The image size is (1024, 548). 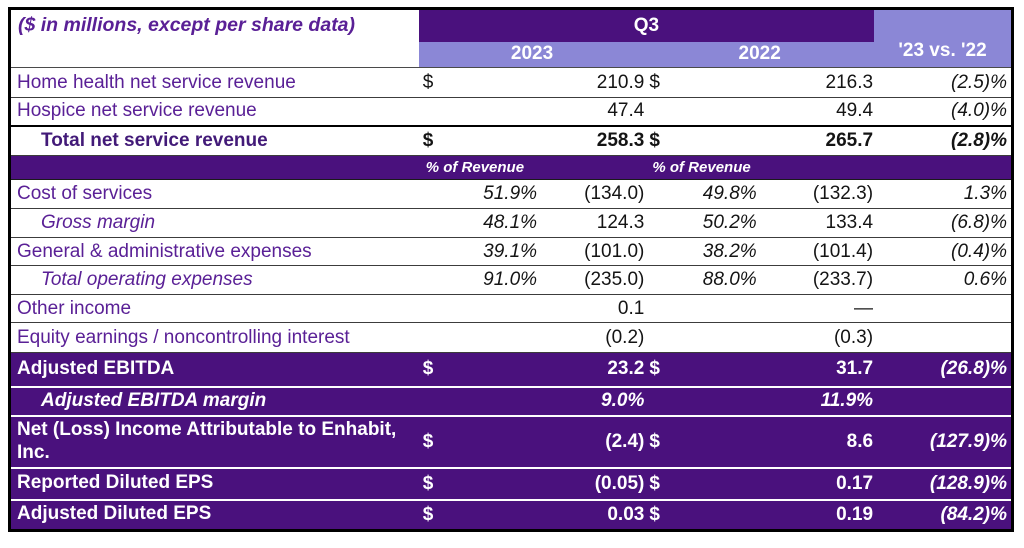 What do you see at coordinates (860, 441) in the screenshot?
I see `value-2022: 8.6` at bounding box center [860, 441].